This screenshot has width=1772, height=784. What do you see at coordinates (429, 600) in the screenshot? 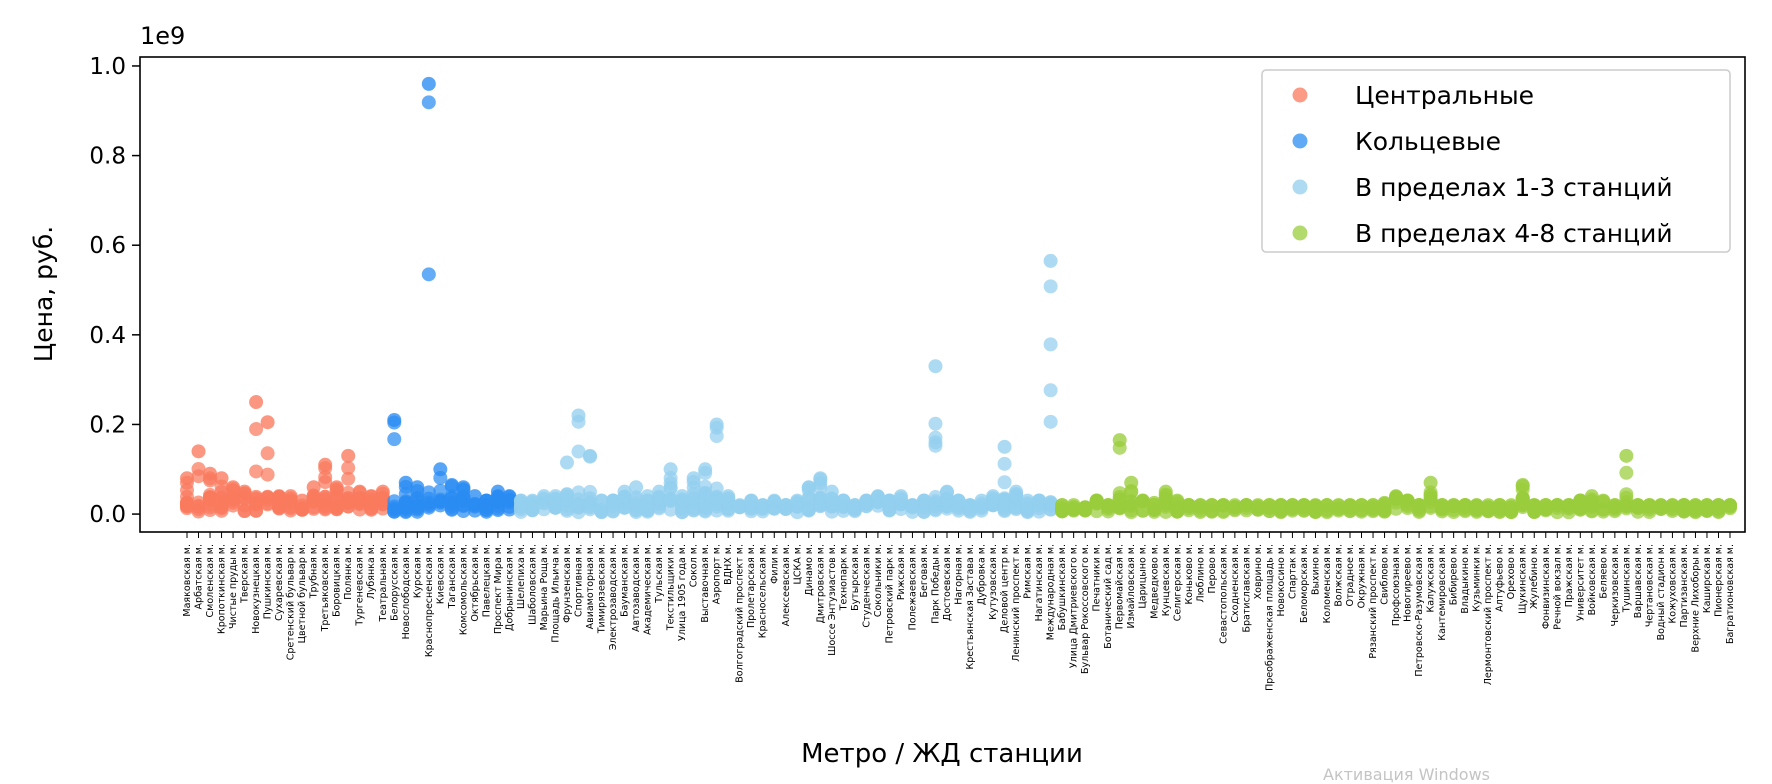
I see `x-tick-label: Краснопресненская м.` at bounding box center [429, 600].